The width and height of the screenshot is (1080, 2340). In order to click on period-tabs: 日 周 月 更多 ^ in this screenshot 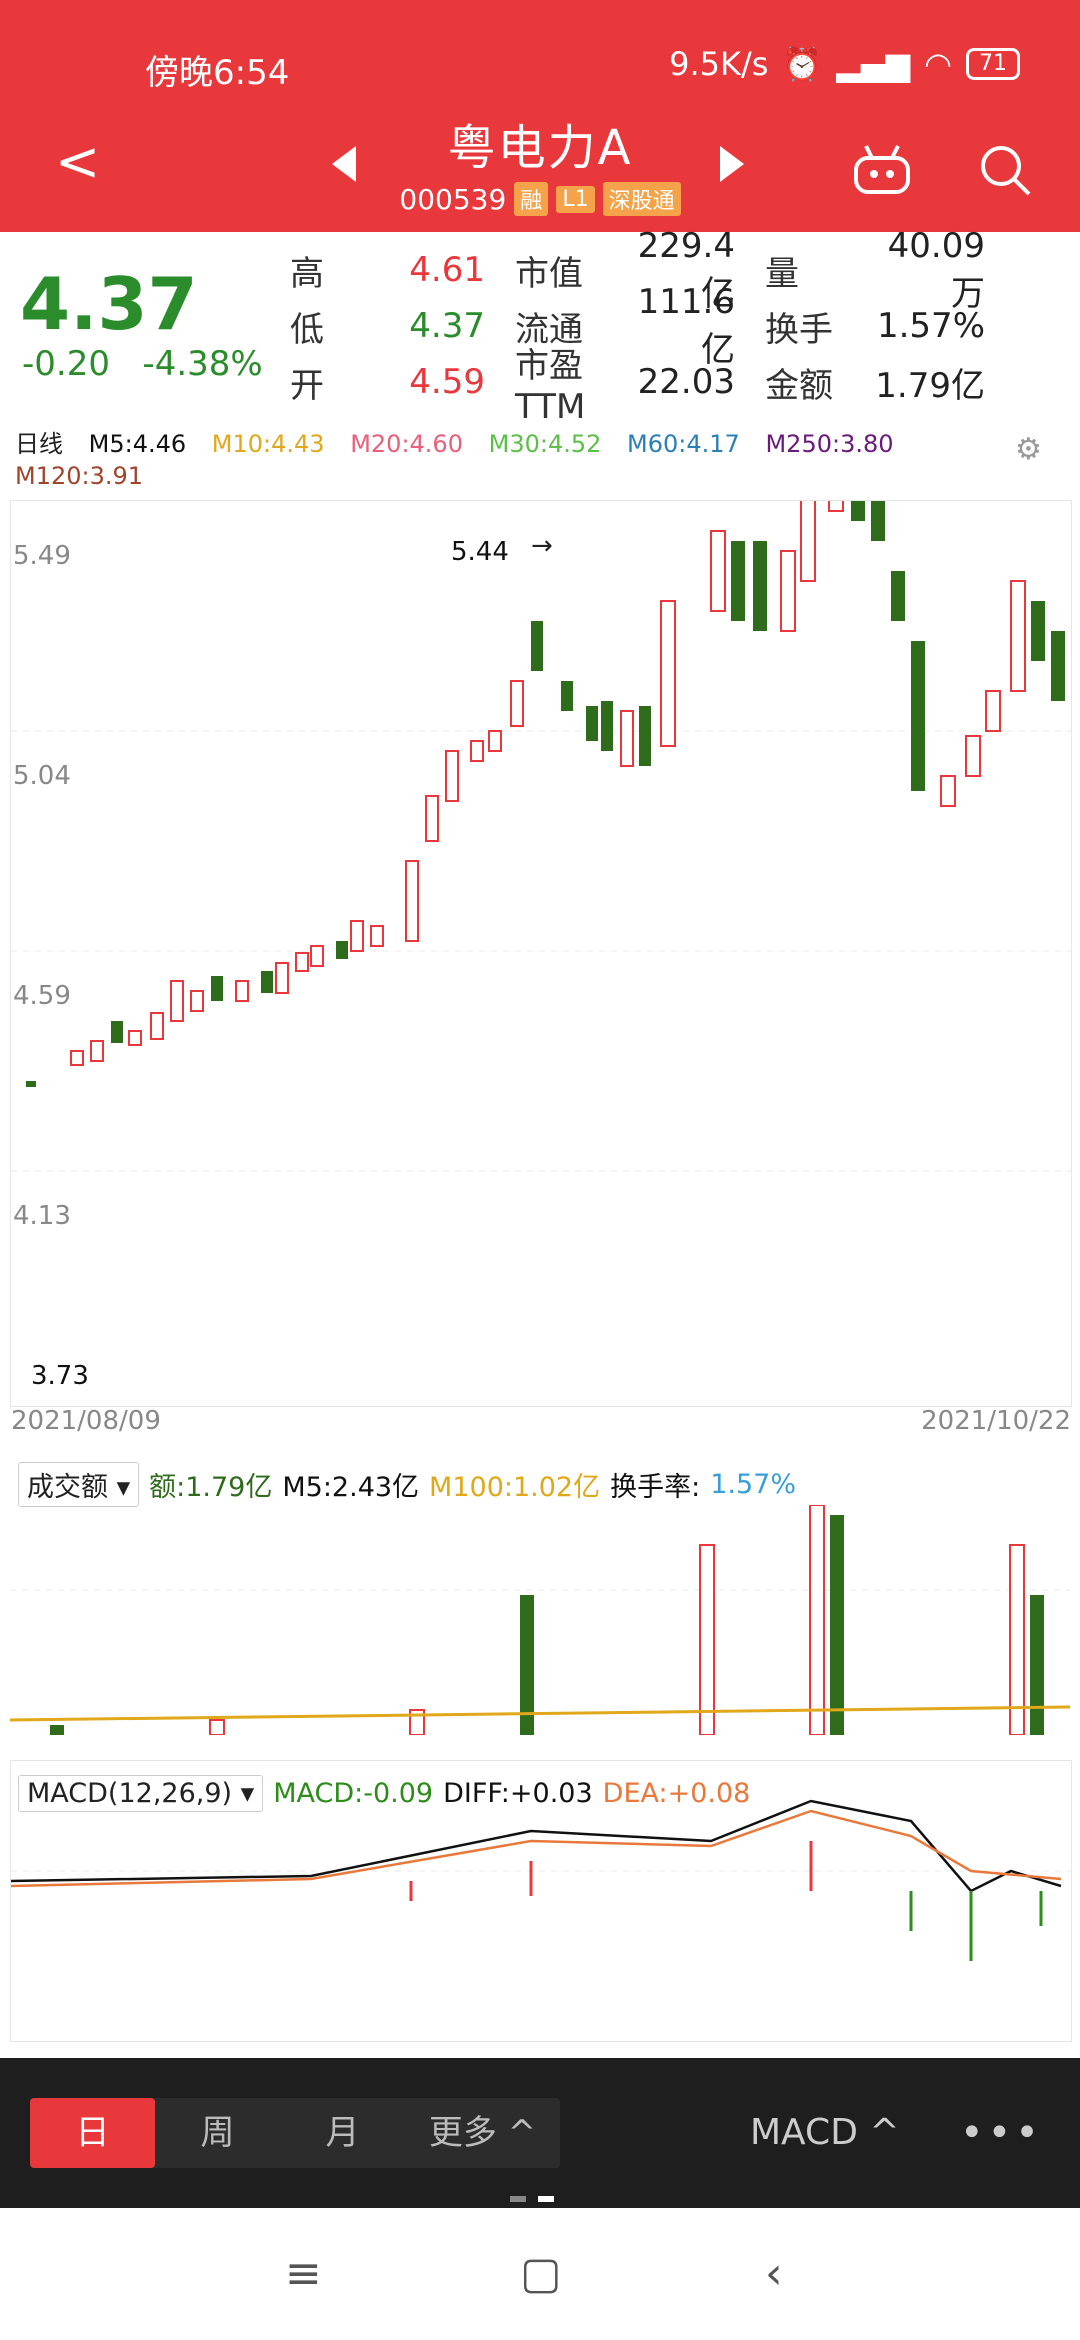, I will do `click(295, 2133)`.